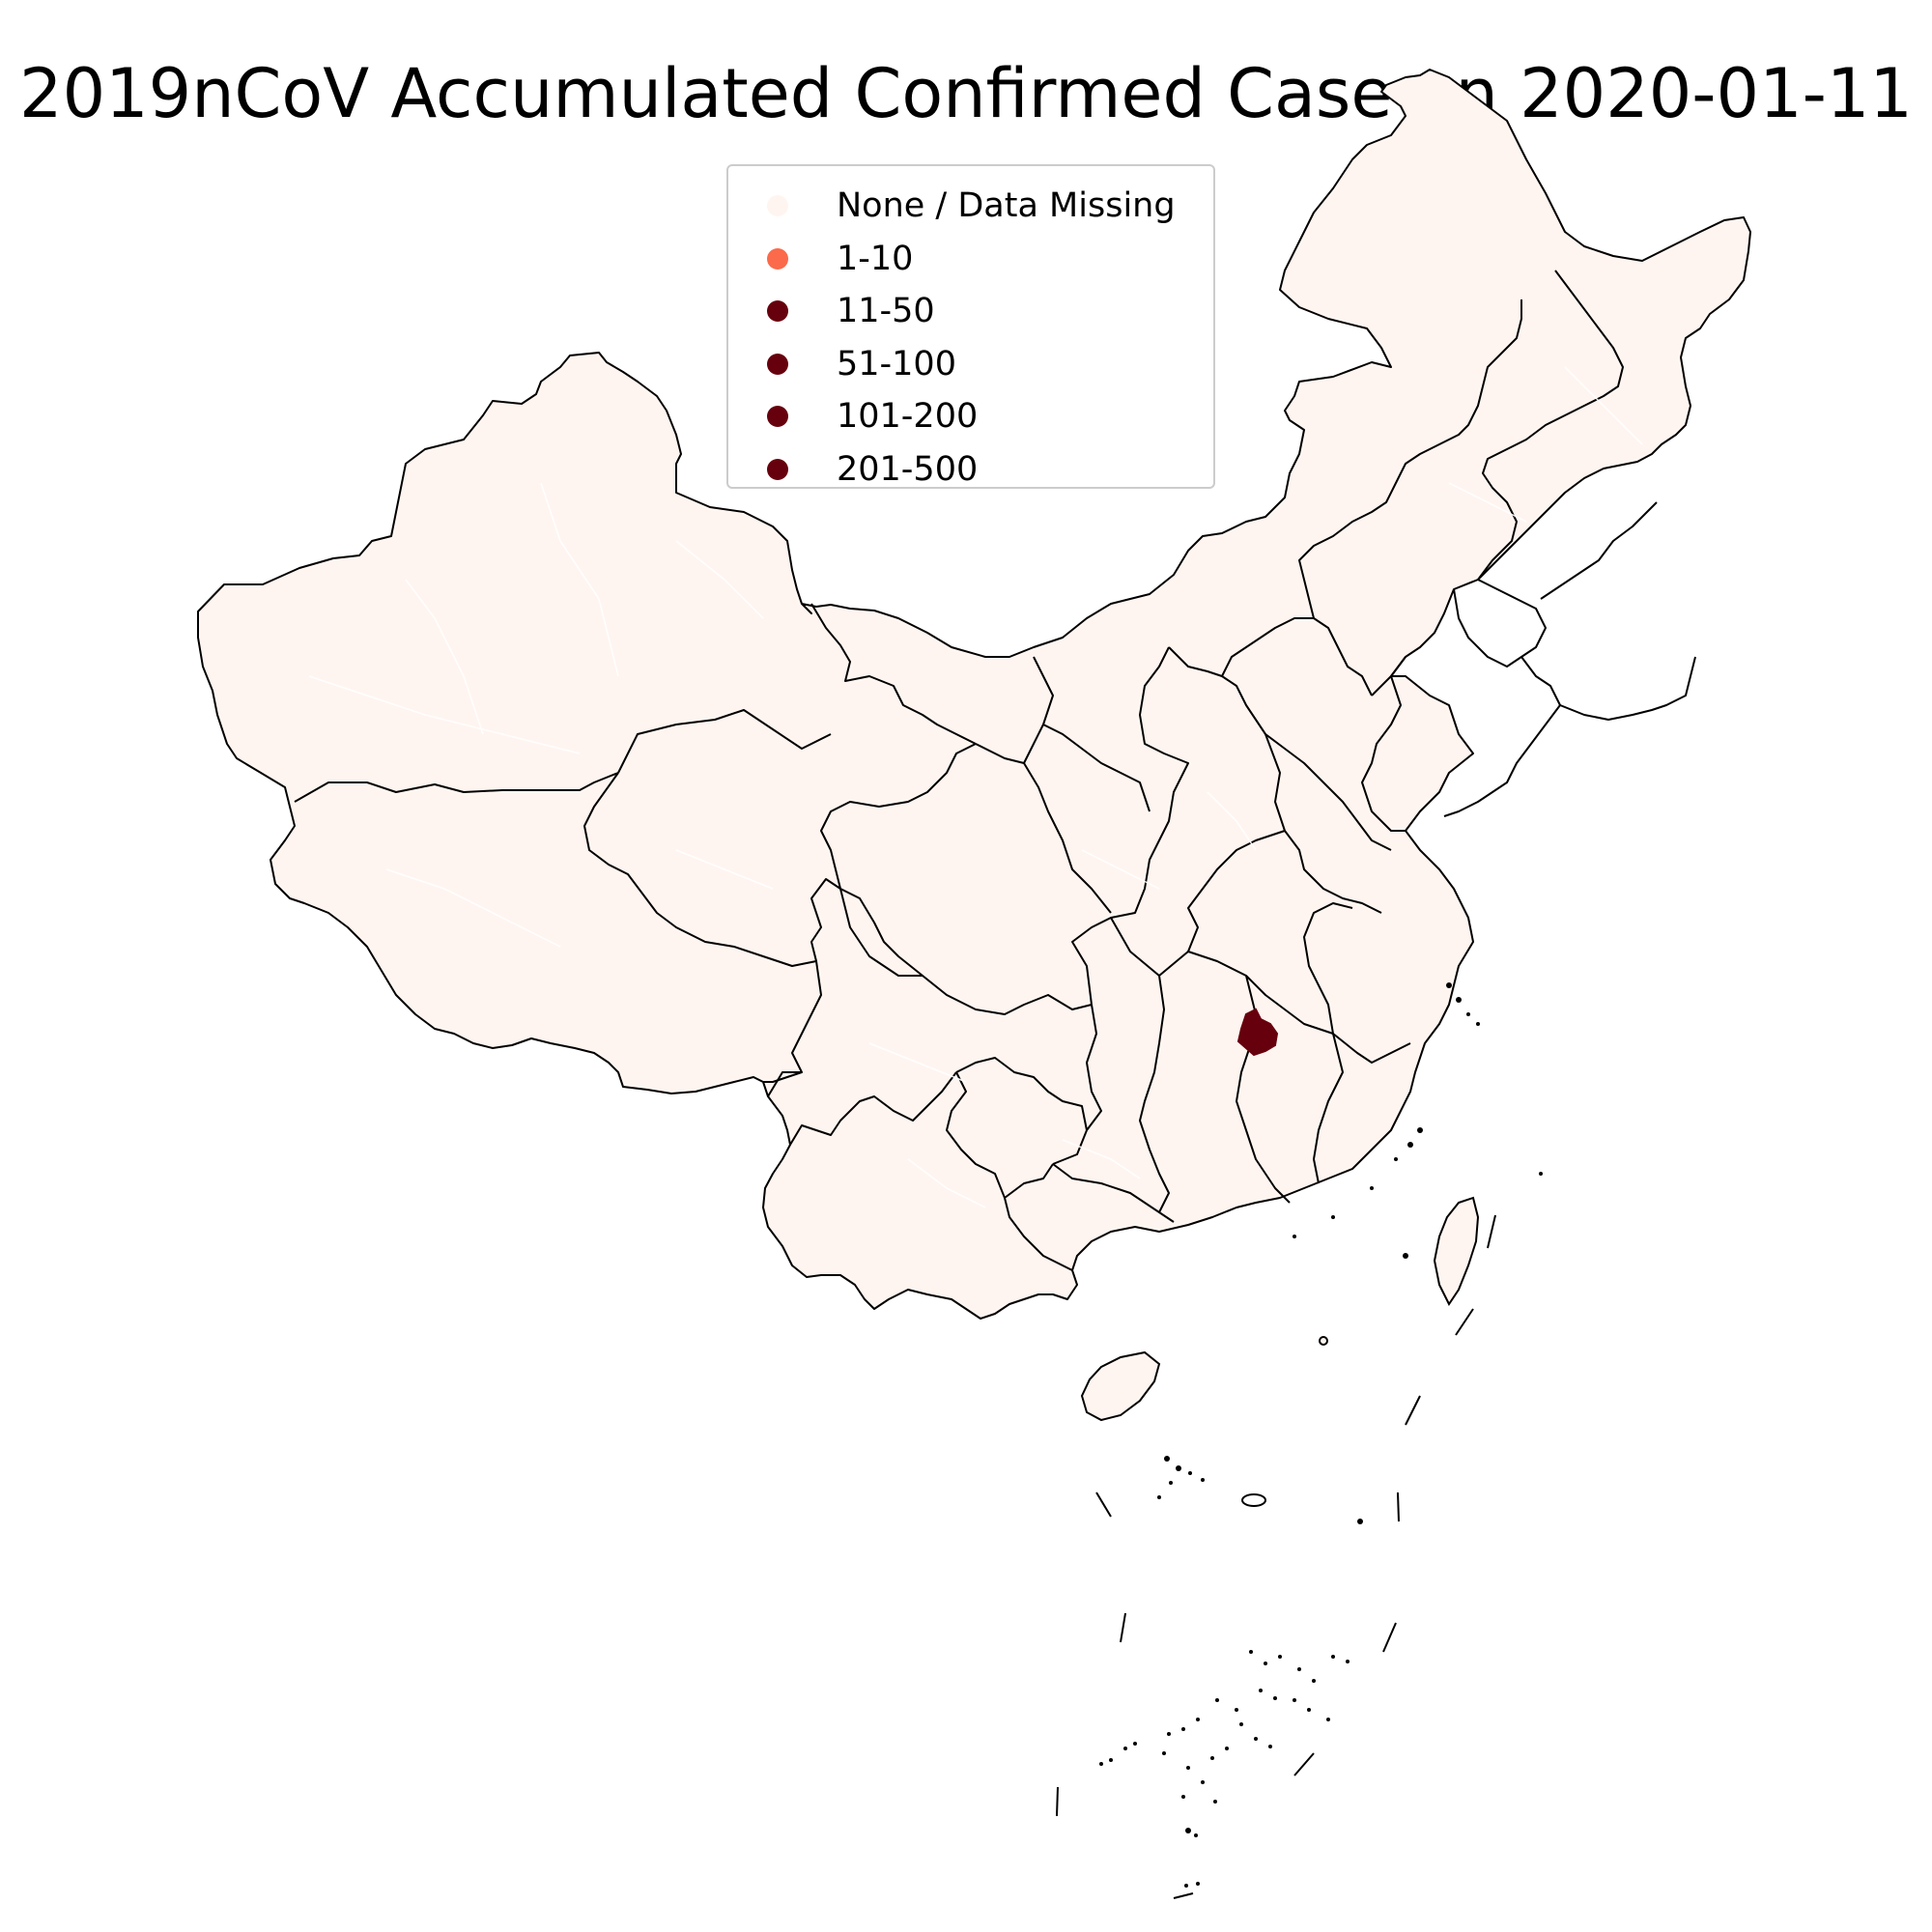 This screenshot has width=1932, height=1932. What do you see at coordinates (886, 311) in the screenshot?
I see `legend-label: 11-50` at bounding box center [886, 311].